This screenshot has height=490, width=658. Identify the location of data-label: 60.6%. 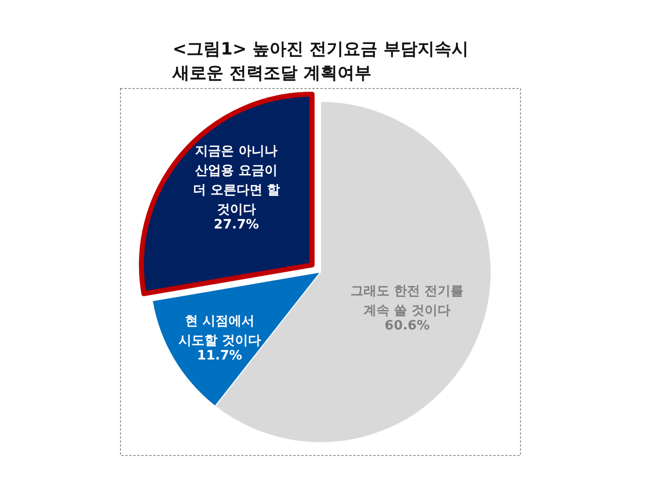
(407, 326).